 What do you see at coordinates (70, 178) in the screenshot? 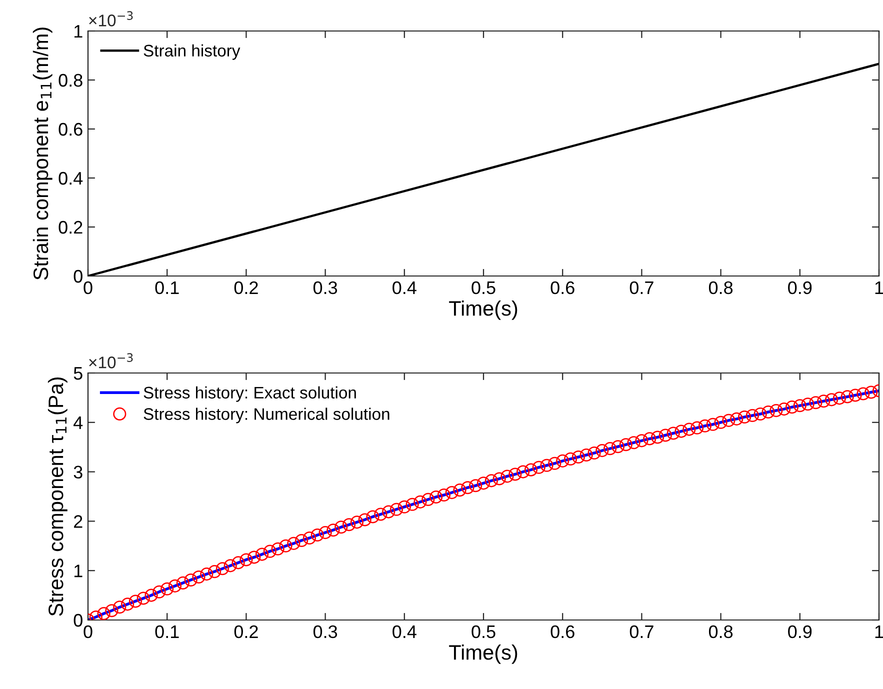
I see `y-tick-label: 0.4` at bounding box center [70, 178].